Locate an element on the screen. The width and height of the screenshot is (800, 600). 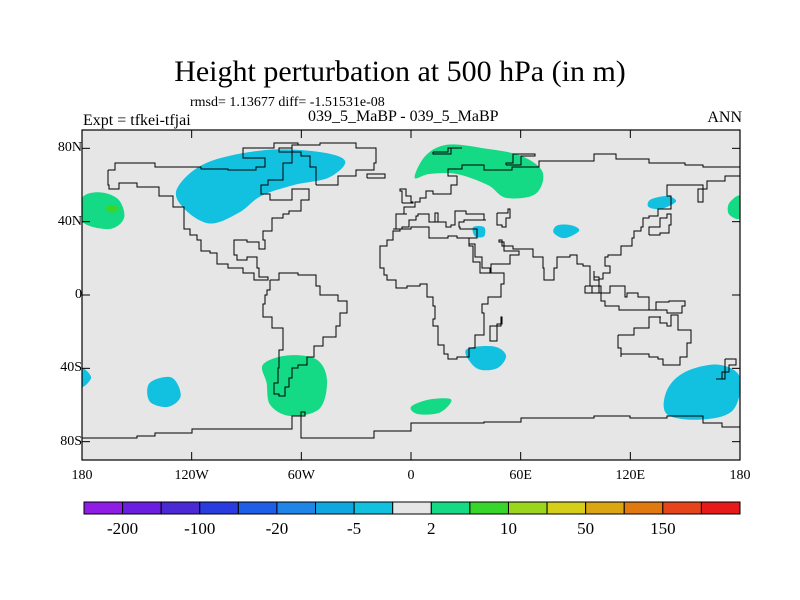
coastline-japan is located at coordinates (660, 224).